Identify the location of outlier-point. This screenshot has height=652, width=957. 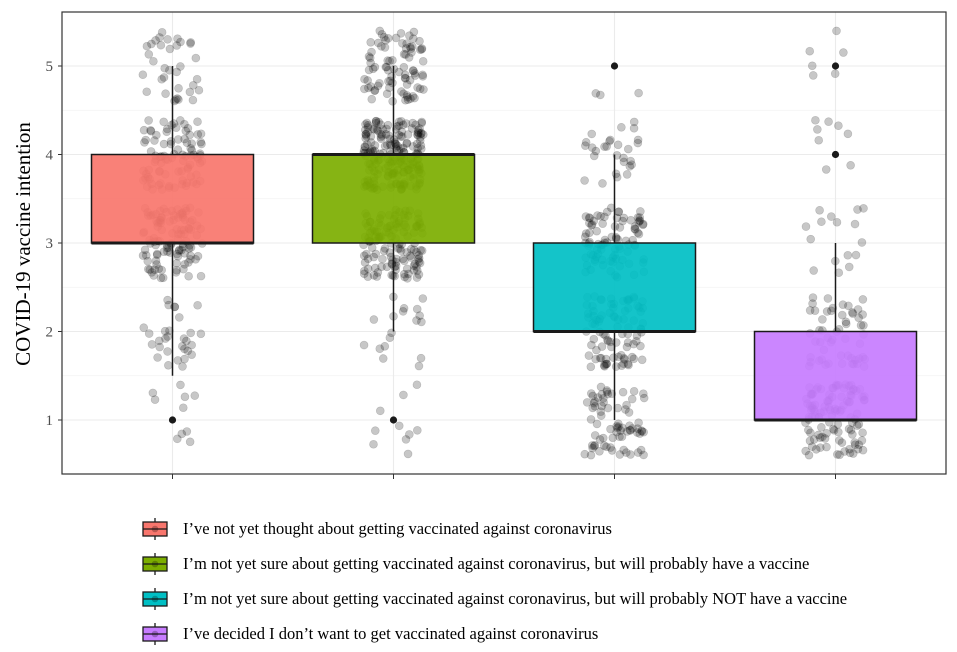
(393, 420).